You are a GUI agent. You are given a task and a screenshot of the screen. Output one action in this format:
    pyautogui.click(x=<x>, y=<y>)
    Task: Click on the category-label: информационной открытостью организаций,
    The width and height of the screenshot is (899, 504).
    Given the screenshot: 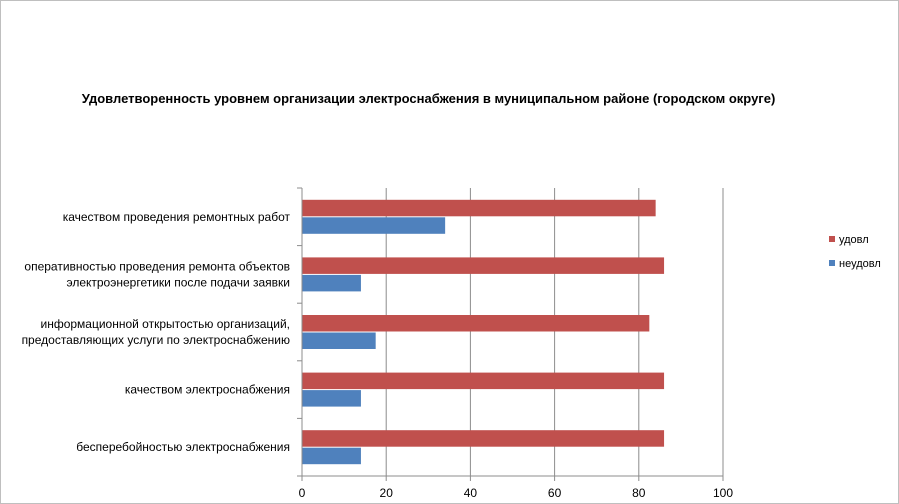 What is the action you would take?
    pyautogui.click(x=165, y=324)
    